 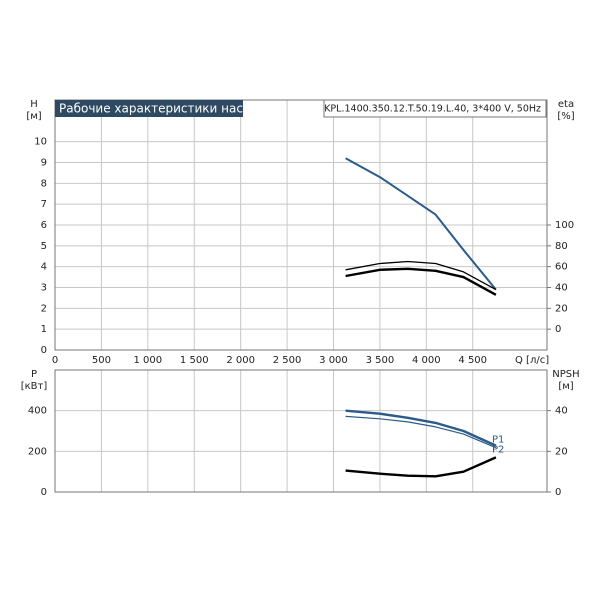 I want to click on y2-axis-unit: [%], so click(x=565, y=116).